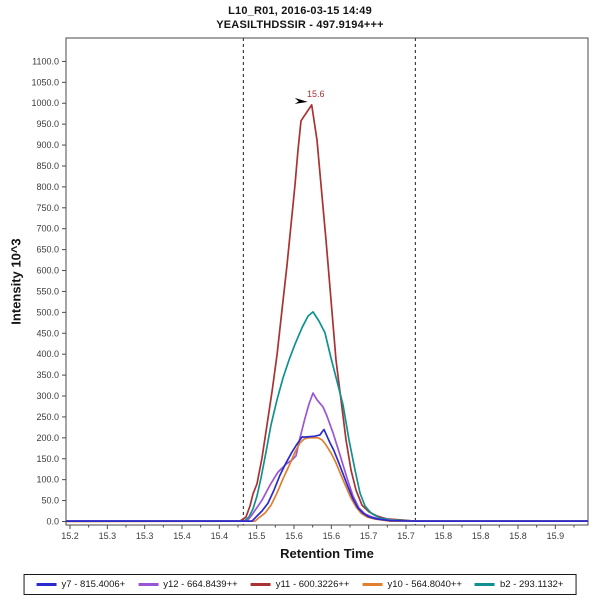 The image size is (600, 600). What do you see at coordinates (424, 584) in the screenshot?
I see `legend-item-label: y10 - 564.8040++` at bounding box center [424, 584].